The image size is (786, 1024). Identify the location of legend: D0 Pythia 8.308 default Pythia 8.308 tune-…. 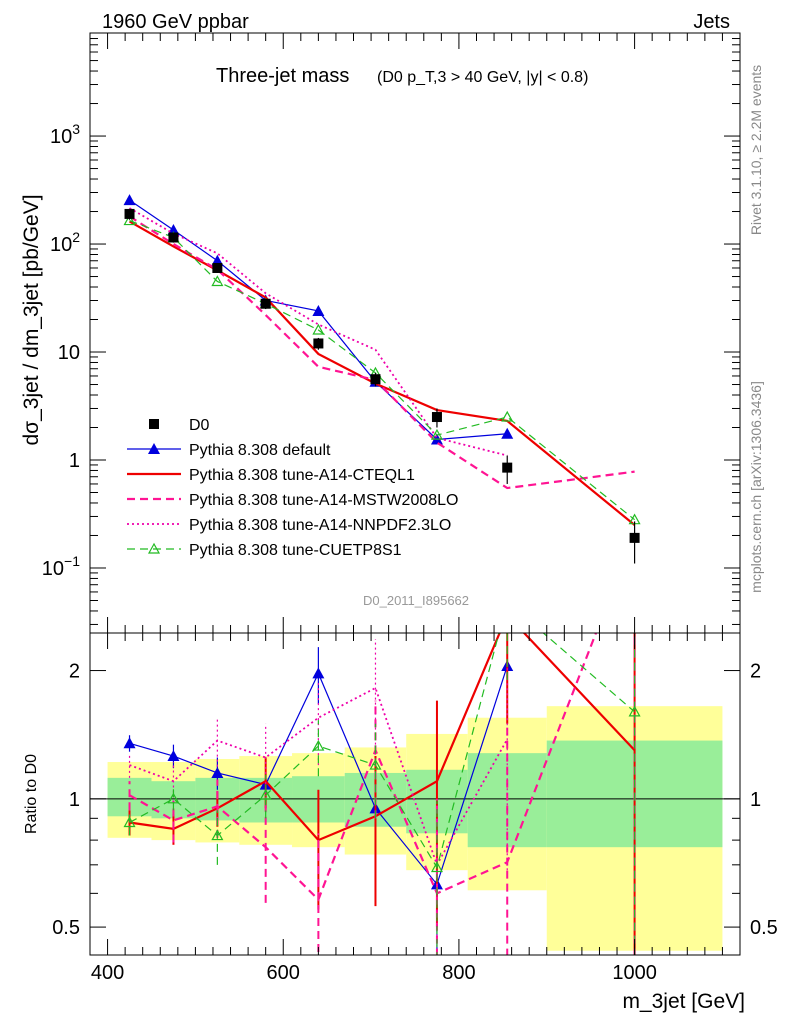
(292, 488).